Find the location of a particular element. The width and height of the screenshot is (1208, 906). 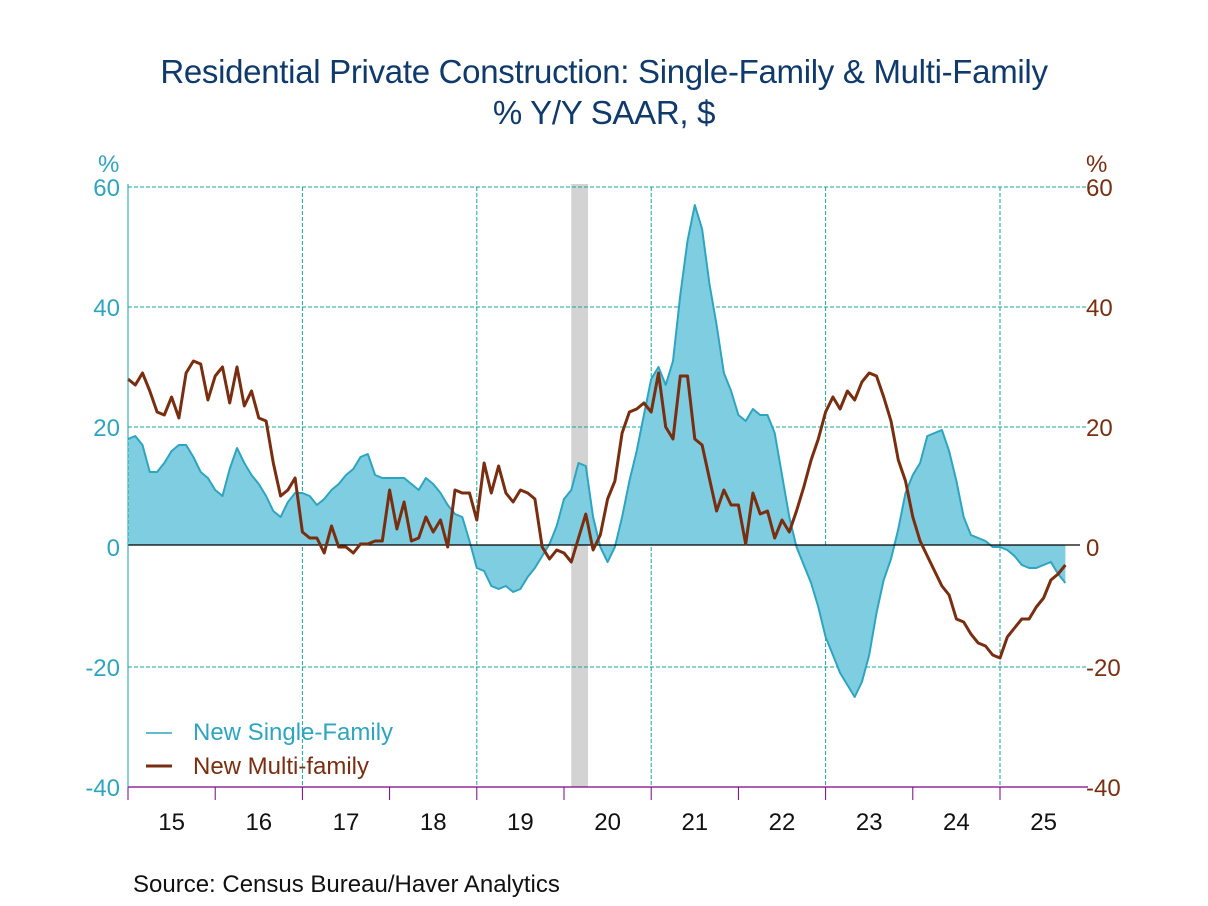

left-tick-label: -40 is located at coordinates (102, 788).